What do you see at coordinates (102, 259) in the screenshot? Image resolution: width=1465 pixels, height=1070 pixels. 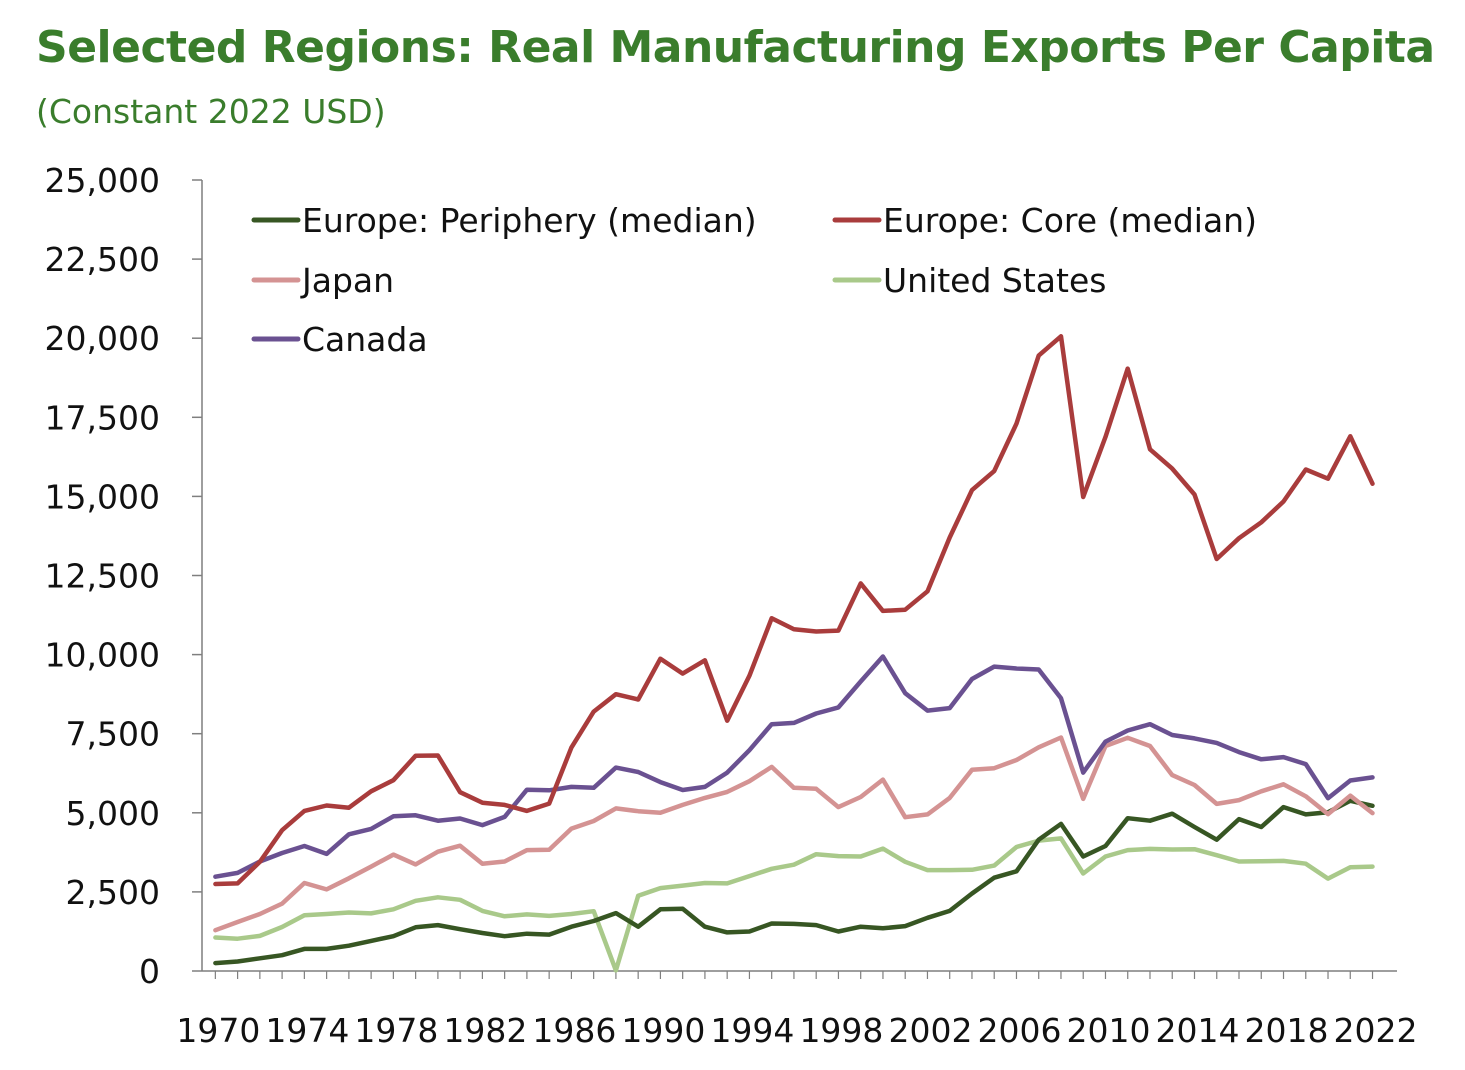 I see `y-tick-label: 22,500` at bounding box center [102, 259].